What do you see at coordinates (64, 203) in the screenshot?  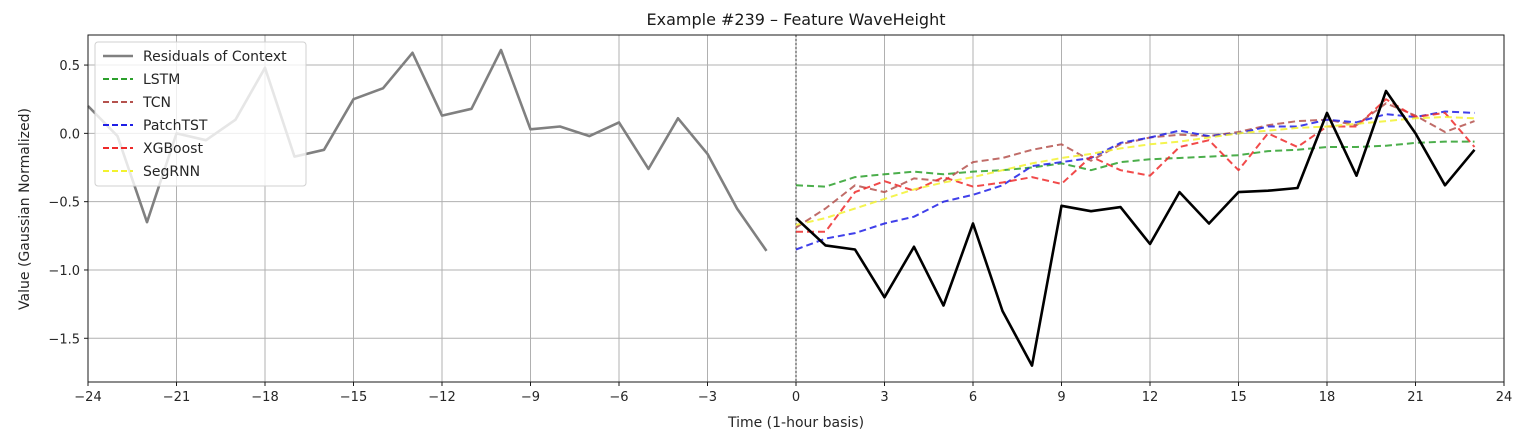 I see `y-tick-label: −0.5` at bounding box center [64, 203].